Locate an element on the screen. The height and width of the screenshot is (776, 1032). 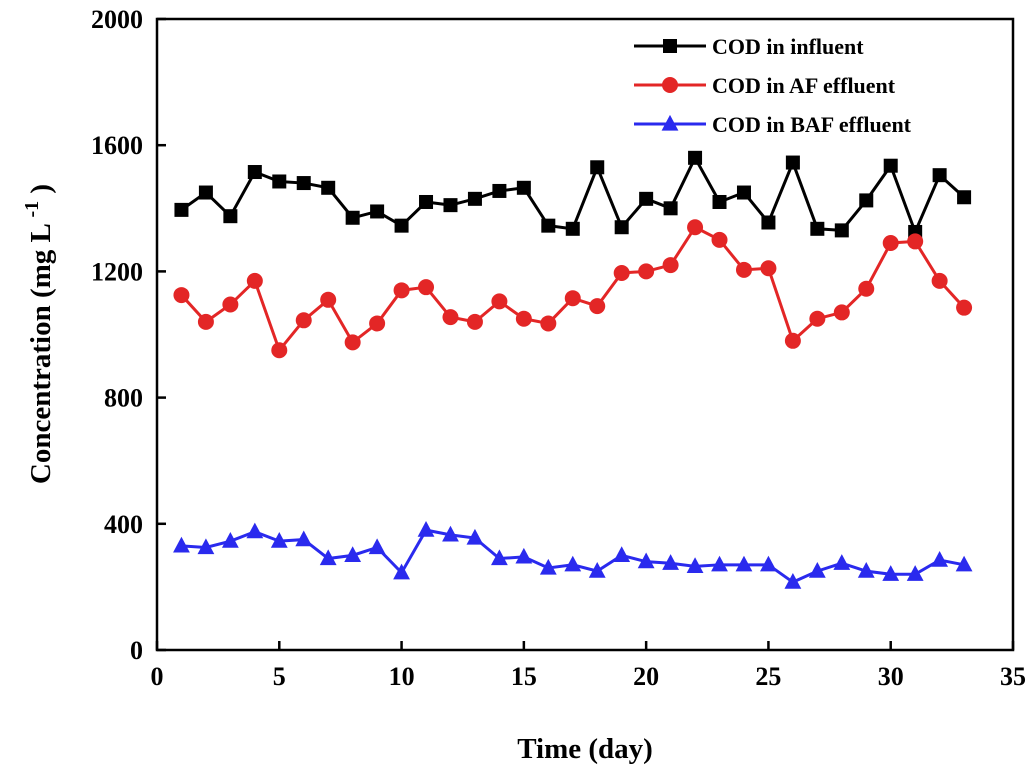
legend-item: COD in AF effluent is located at coordinates (765, 85).